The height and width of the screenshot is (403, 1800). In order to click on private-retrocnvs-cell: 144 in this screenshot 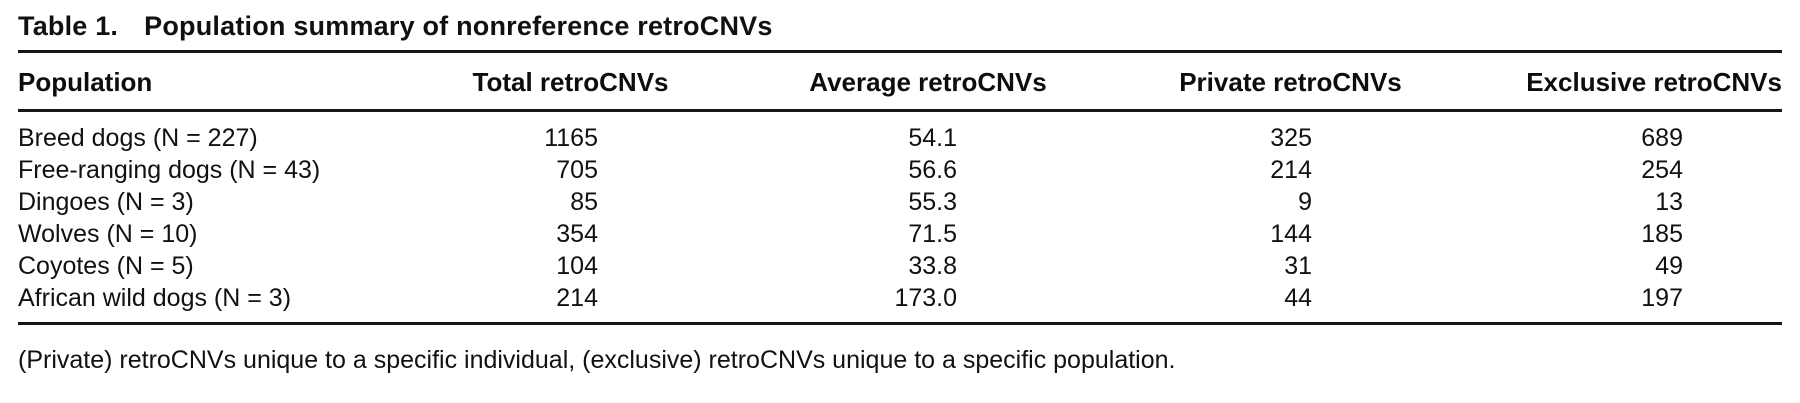, I will do `click(1291, 234)`.